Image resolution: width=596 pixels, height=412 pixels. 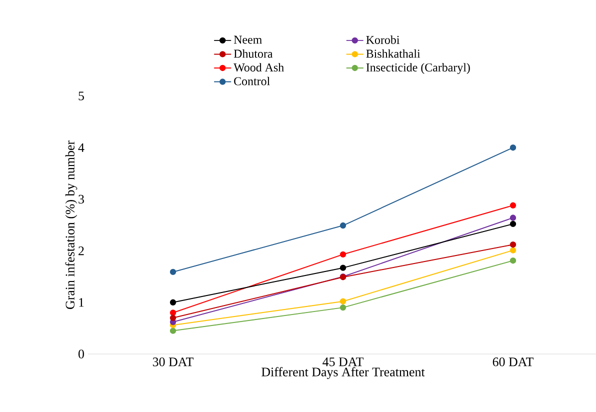 What do you see at coordinates (81, 96) in the screenshot?
I see `y-tick-label: 5` at bounding box center [81, 96].